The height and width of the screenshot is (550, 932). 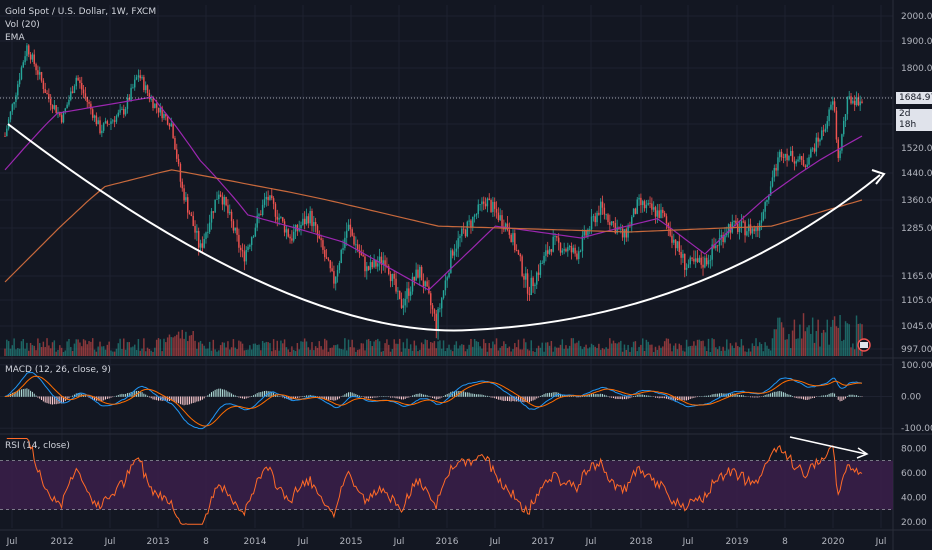 What do you see at coordinates (22, 25) in the screenshot?
I see `volume-indicator-label: Vol (20)` at bounding box center [22, 25].